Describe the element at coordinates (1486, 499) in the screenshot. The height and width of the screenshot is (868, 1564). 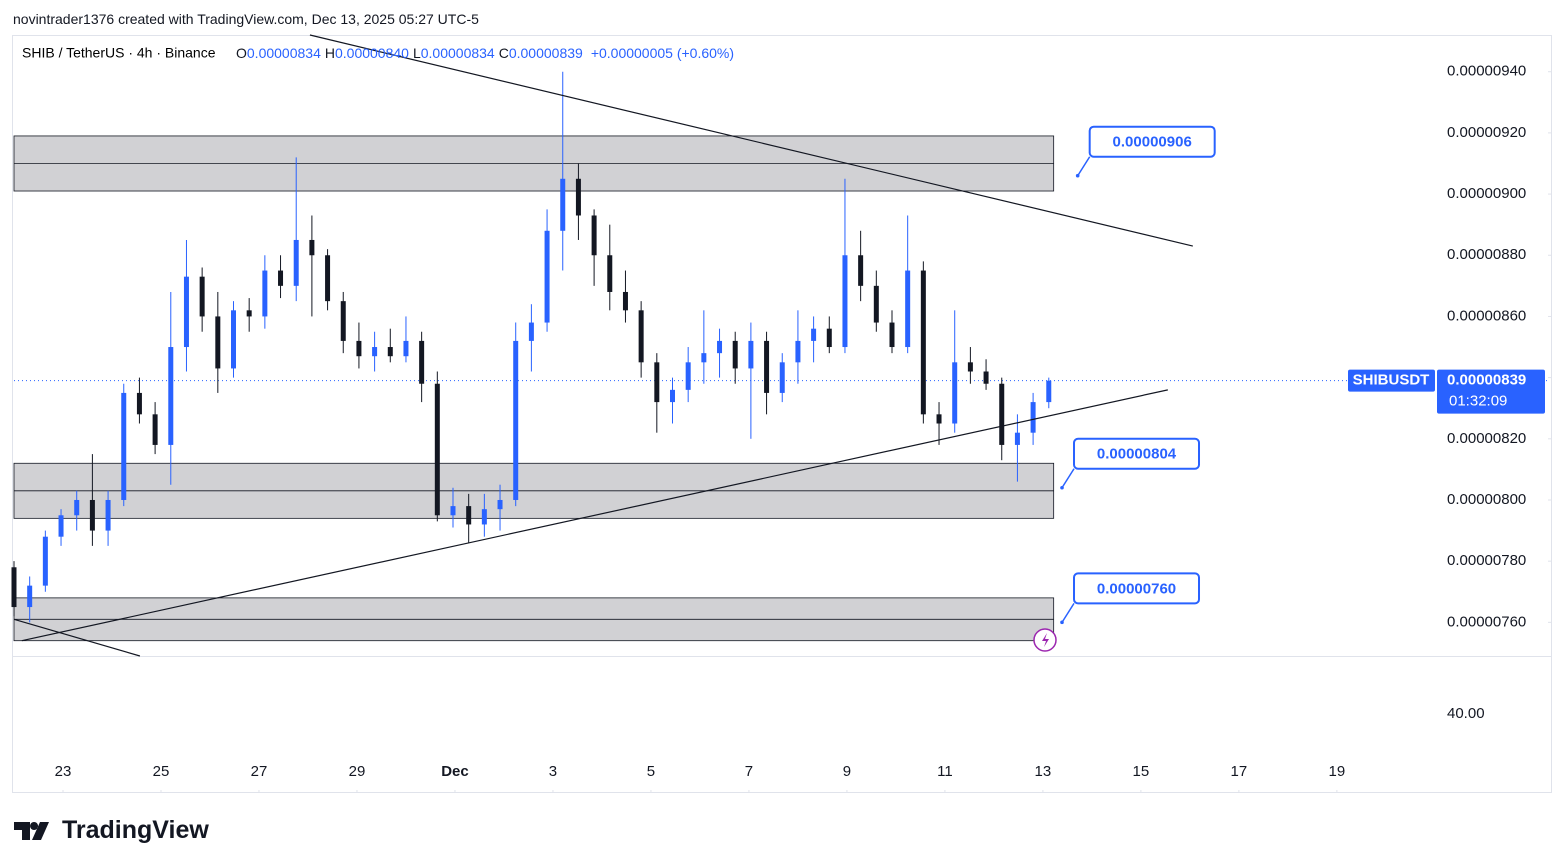
I see `y-tick-label: 0.00000800` at that location.